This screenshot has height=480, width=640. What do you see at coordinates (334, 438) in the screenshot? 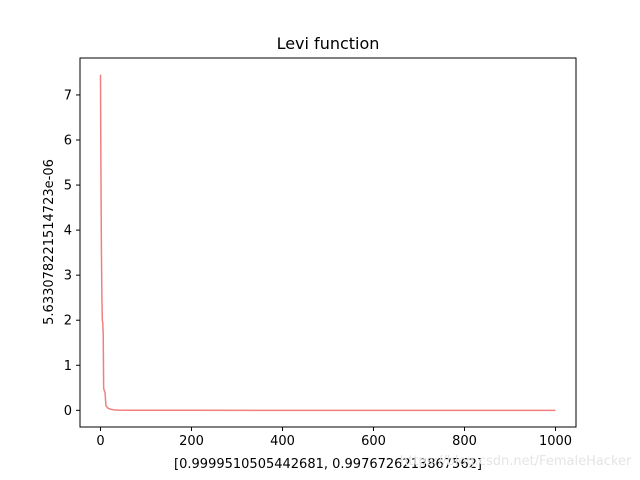
I see `x-axis: 0 200 400 600 800 1000` at bounding box center [334, 438].